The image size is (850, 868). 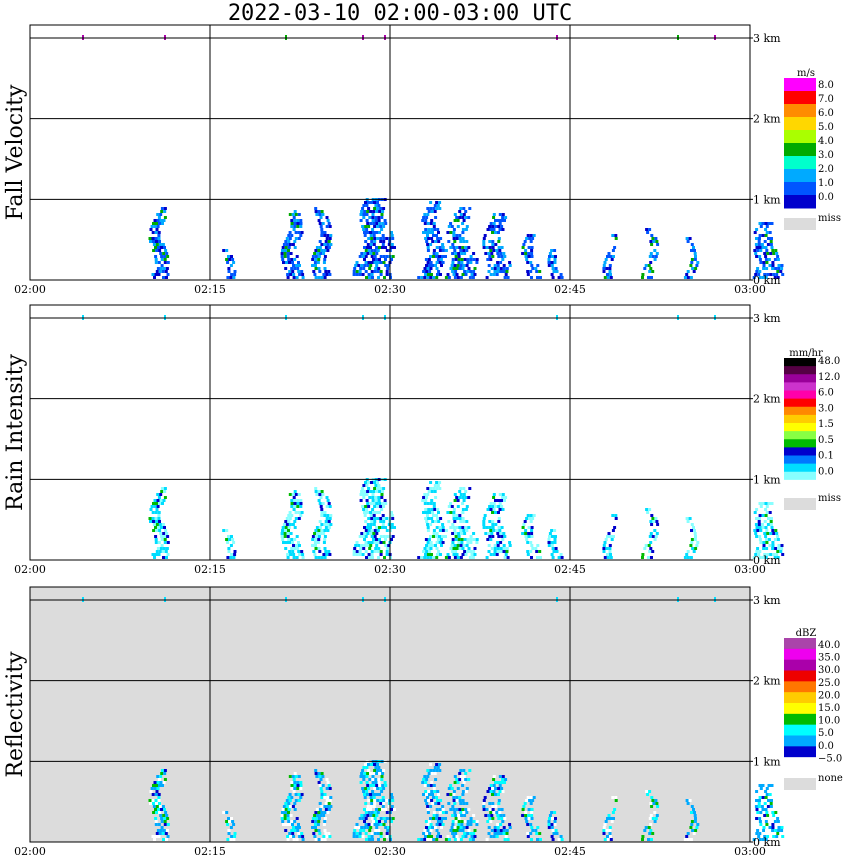 What do you see at coordinates (829, 708) in the screenshot?
I see `legend-label: 15.0` at bounding box center [829, 708].